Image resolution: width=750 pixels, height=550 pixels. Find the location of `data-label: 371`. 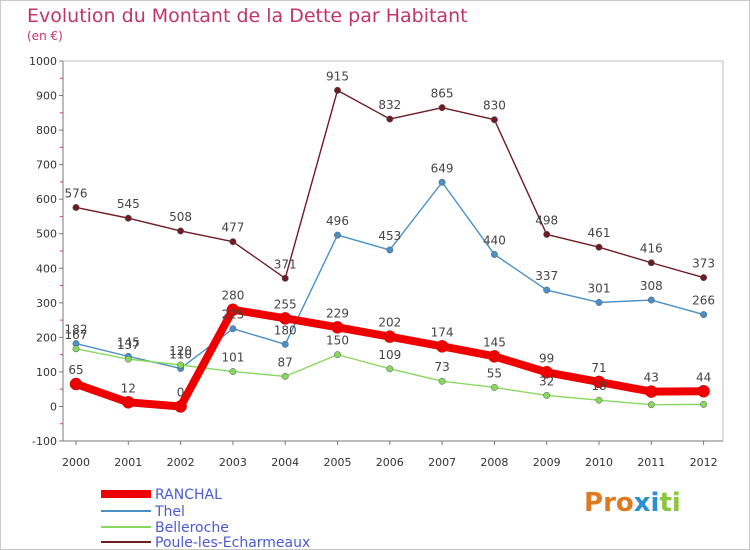

data-label: 371 is located at coordinates (285, 264).